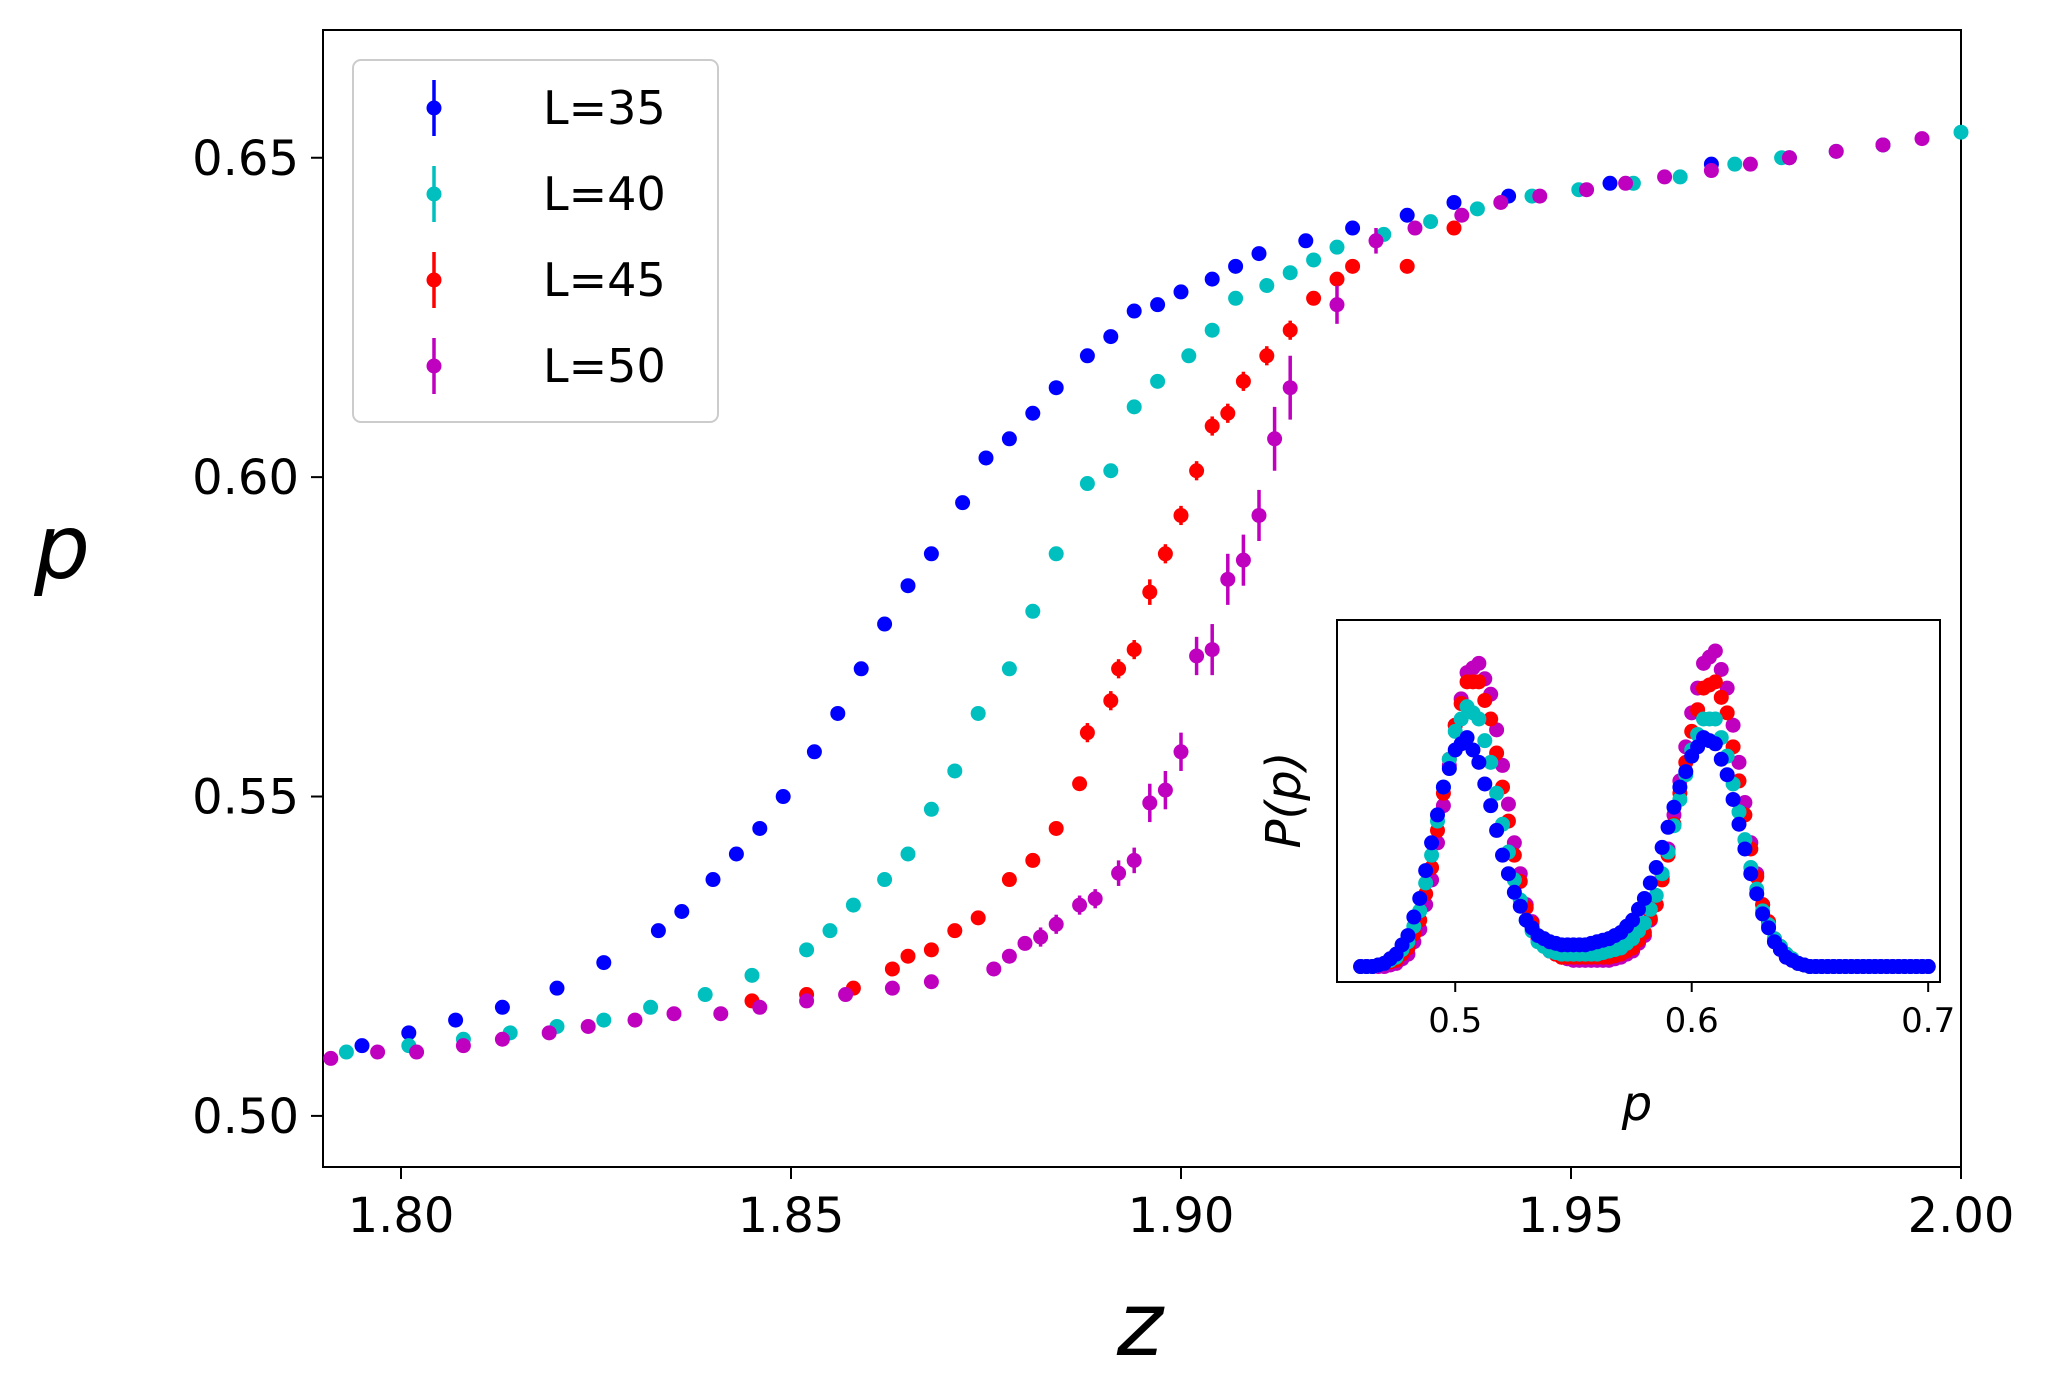  What do you see at coordinates (245, 159) in the screenshot?
I see `y-tick-label: 0.65` at bounding box center [245, 159].